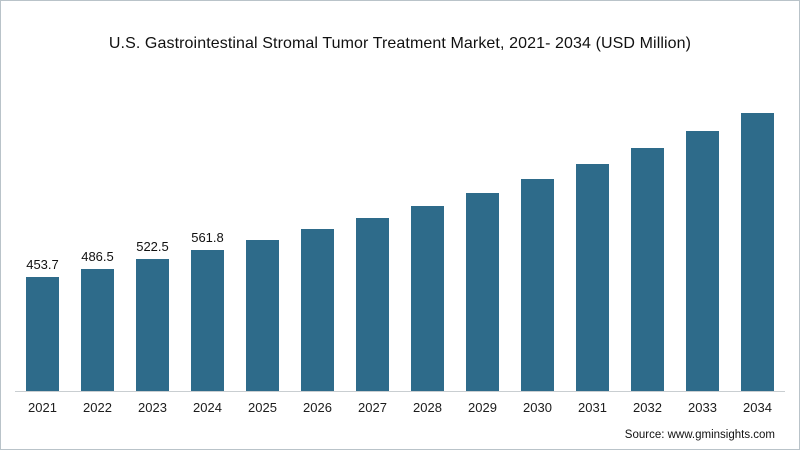  I want to click on x-axis-tick-label: 2032, so click(647, 407).